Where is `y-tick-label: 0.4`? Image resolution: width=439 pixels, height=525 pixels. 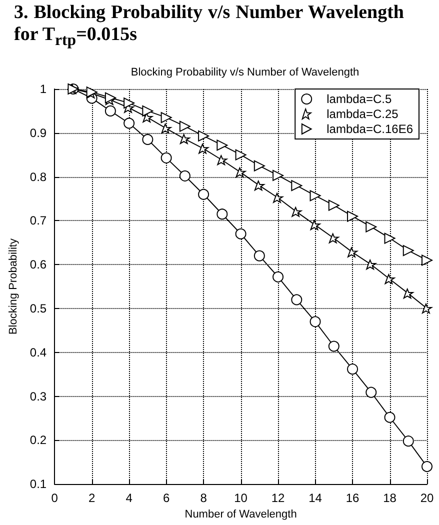 y-tick-label: 0.4 is located at coordinates (38, 352).